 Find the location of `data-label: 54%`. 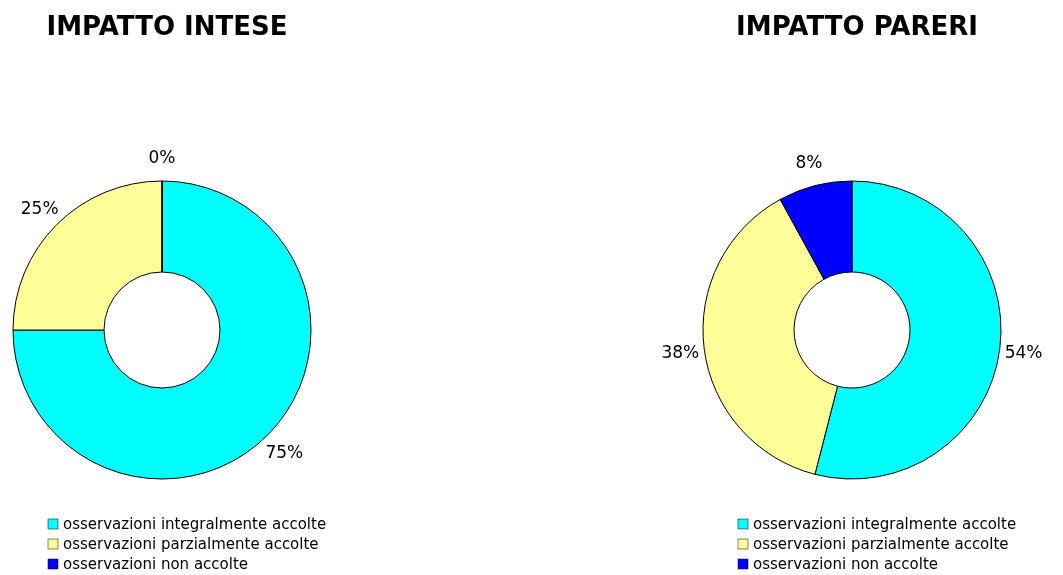

data-label: 54% is located at coordinates (1023, 351).